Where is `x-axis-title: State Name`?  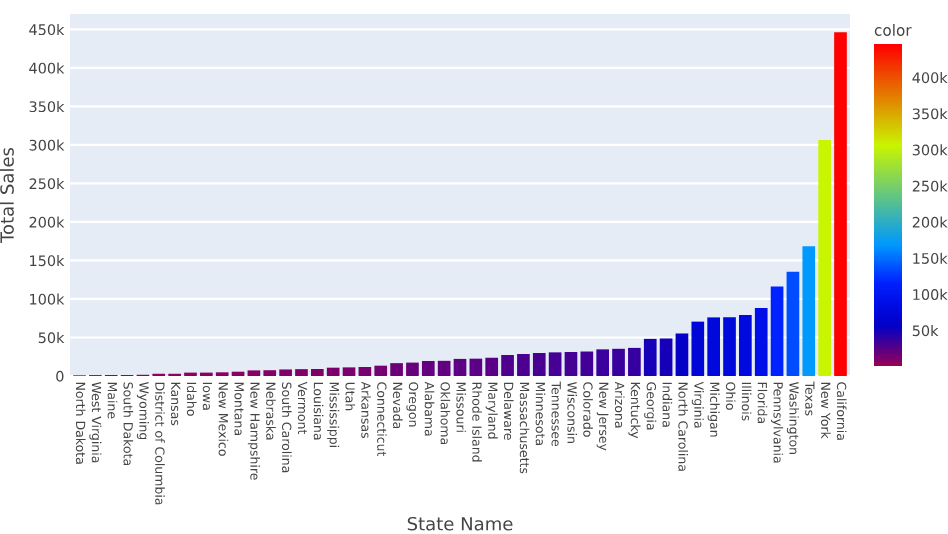 x-axis-title: State Name is located at coordinates (460, 523).